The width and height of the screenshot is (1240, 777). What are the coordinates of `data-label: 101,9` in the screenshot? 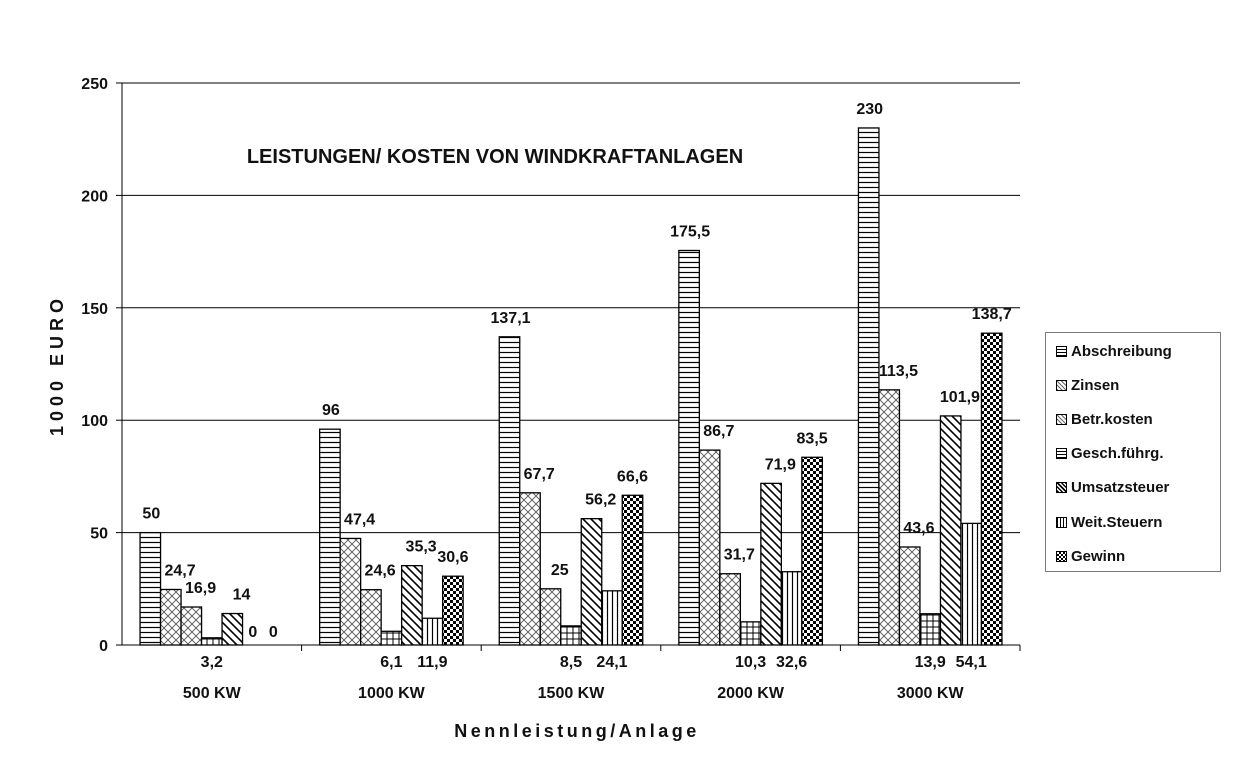 It's located at (960, 397).